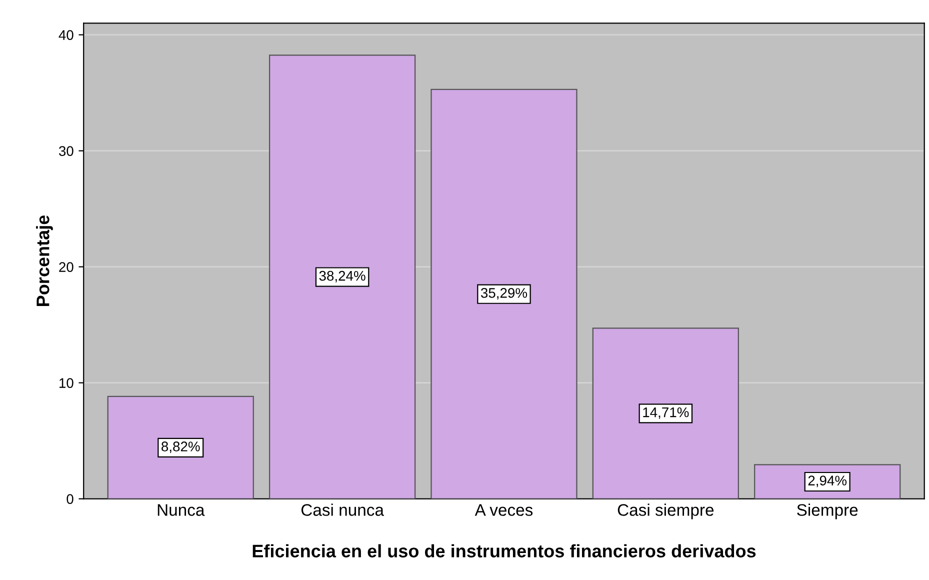 The width and height of the screenshot is (929, 580). I want to click on y-tick-label: 10, so click(67, 383).